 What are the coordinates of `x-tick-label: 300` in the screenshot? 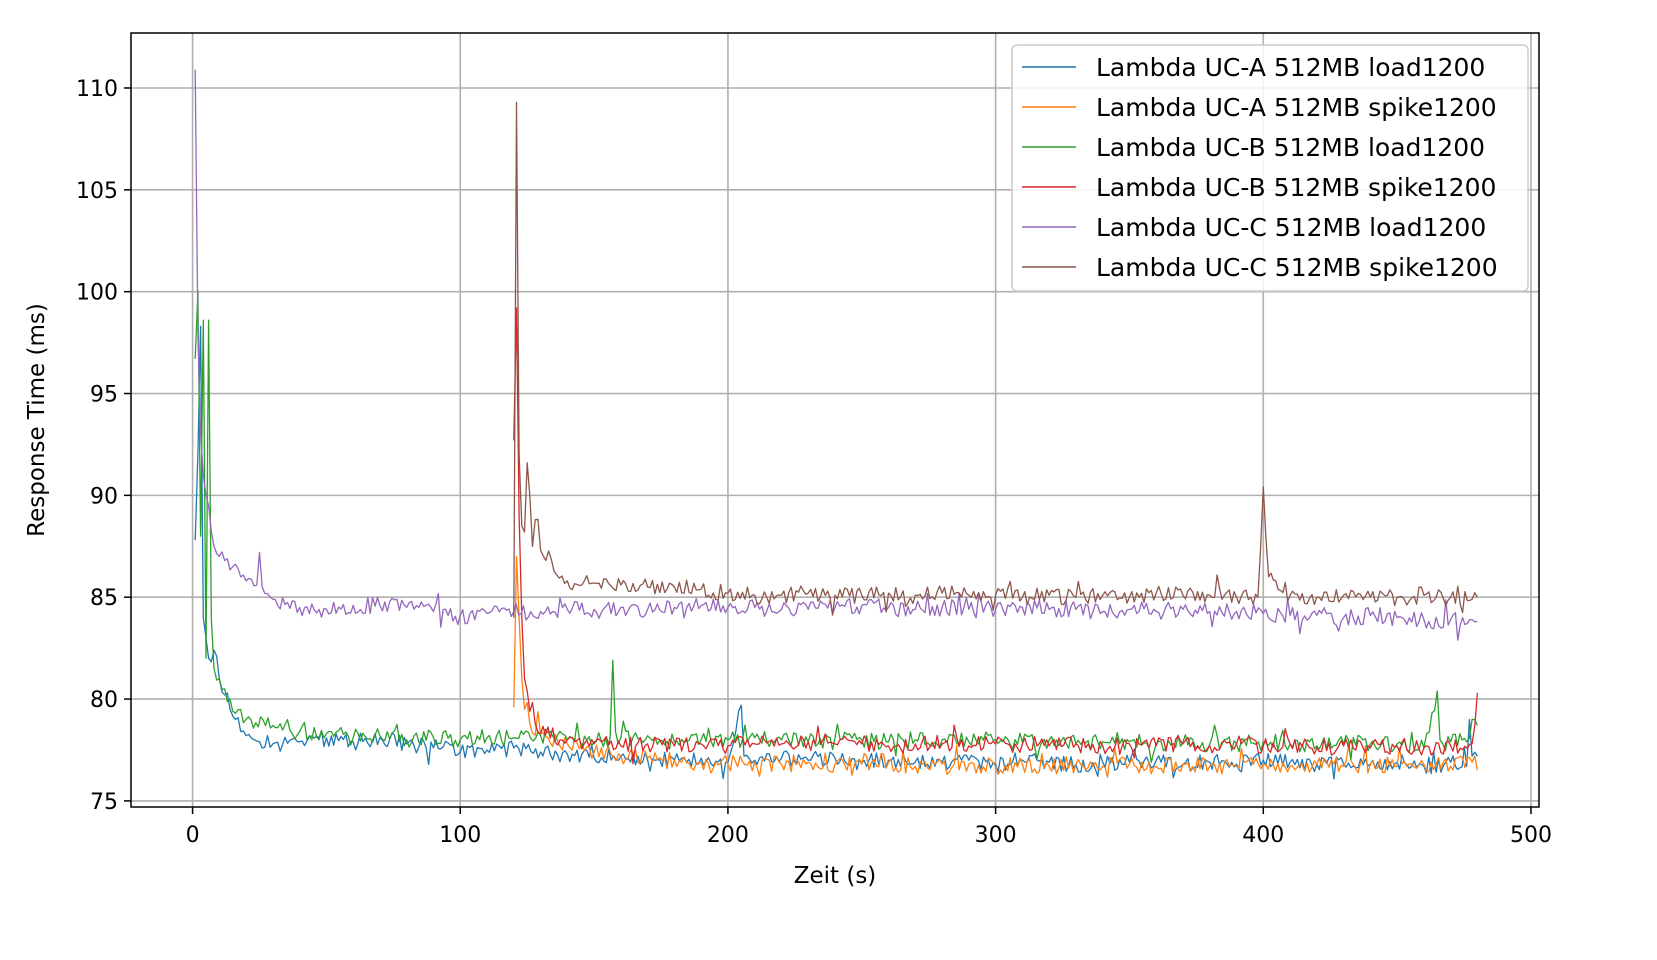 It's located at (996, 835).